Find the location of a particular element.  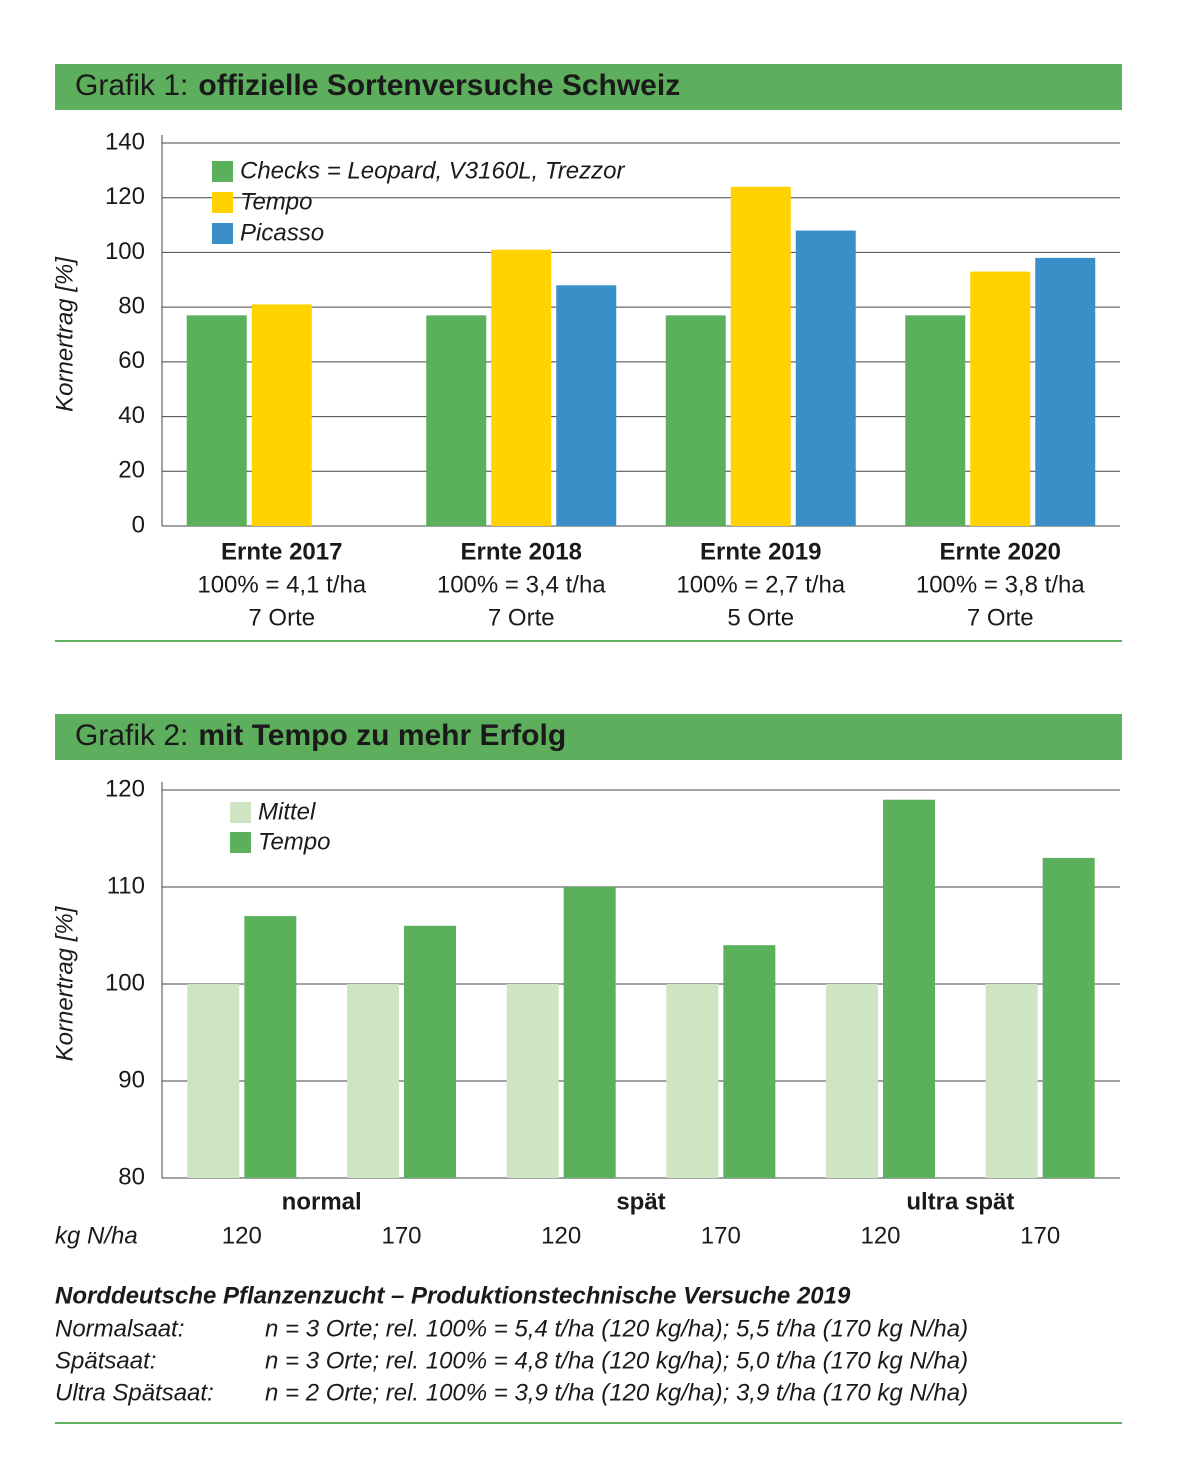

y-tick-label: 110 is located at coordinates (126, 885).